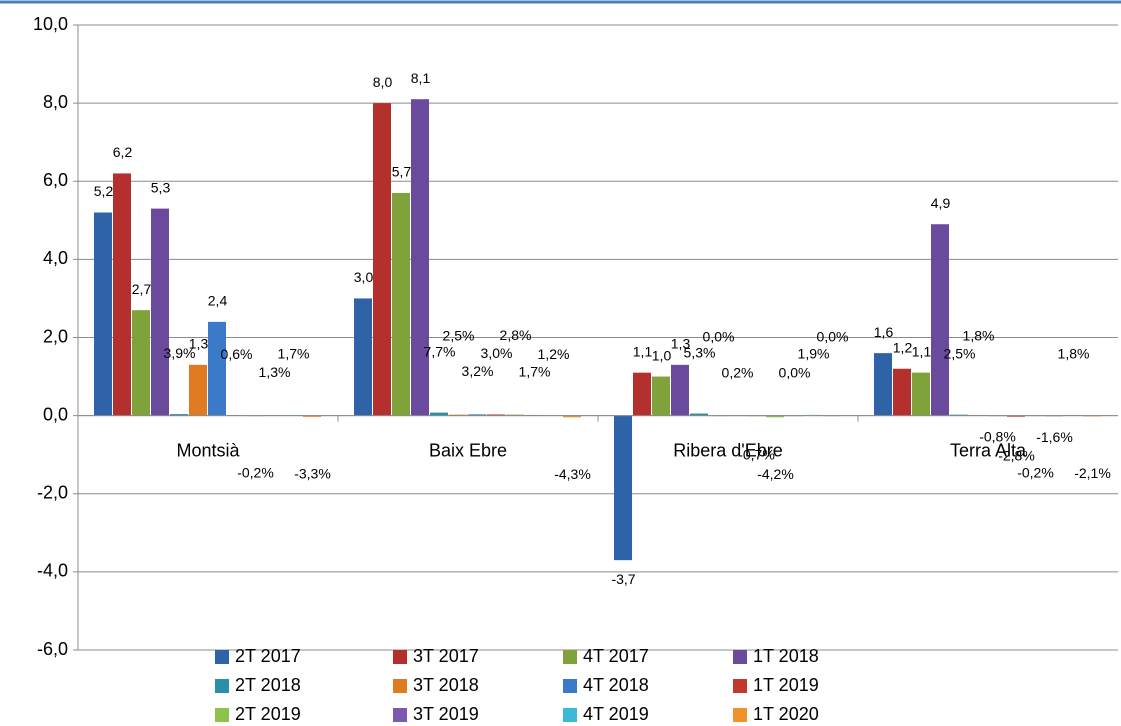 This screenshot has width=1121, height=726. I want to click on data-label: -3,3%, so click(312, 474).